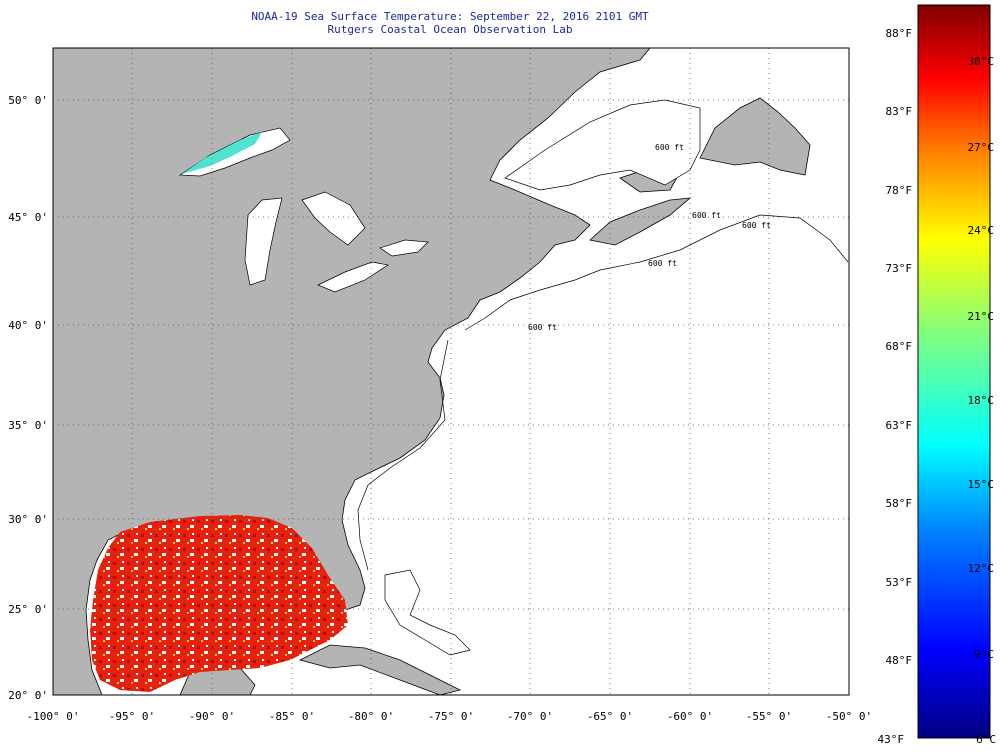 The height and width of the screenshot is (754, 1000). What do you see at coordinates (755, 136) in the screenshot?
I see `land-newfoundland` at bounding box center [755, 136].